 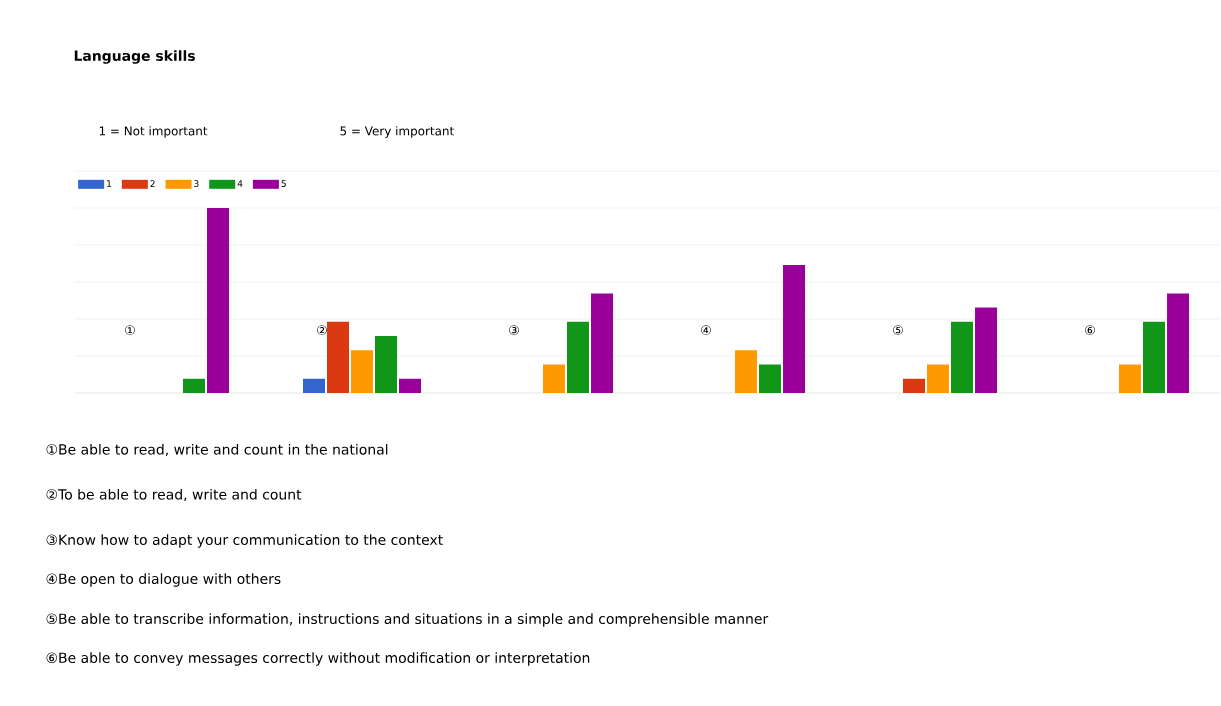 What do you see at coordinates (407, 620) in the screenshot?
I see `text: ⑤Be able to transcribe information, instructions and situations in a simple and comprehensible manner` at bounding box center [407, 620].